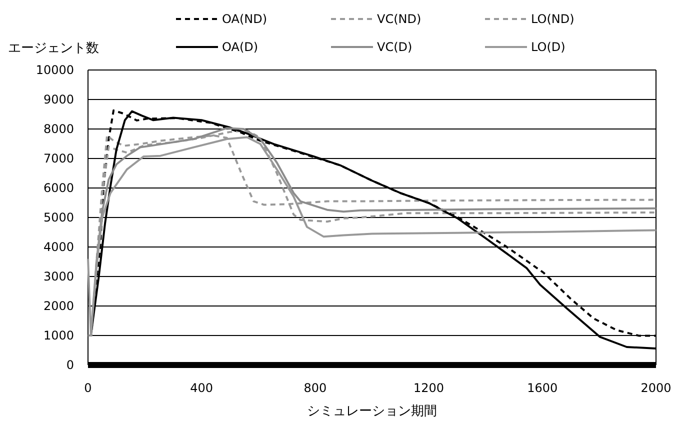 The image size is (673, 423). Describe the element at coordinates (548, 47) in the screenshot. I see `legend-label: LO(D)` at that location.